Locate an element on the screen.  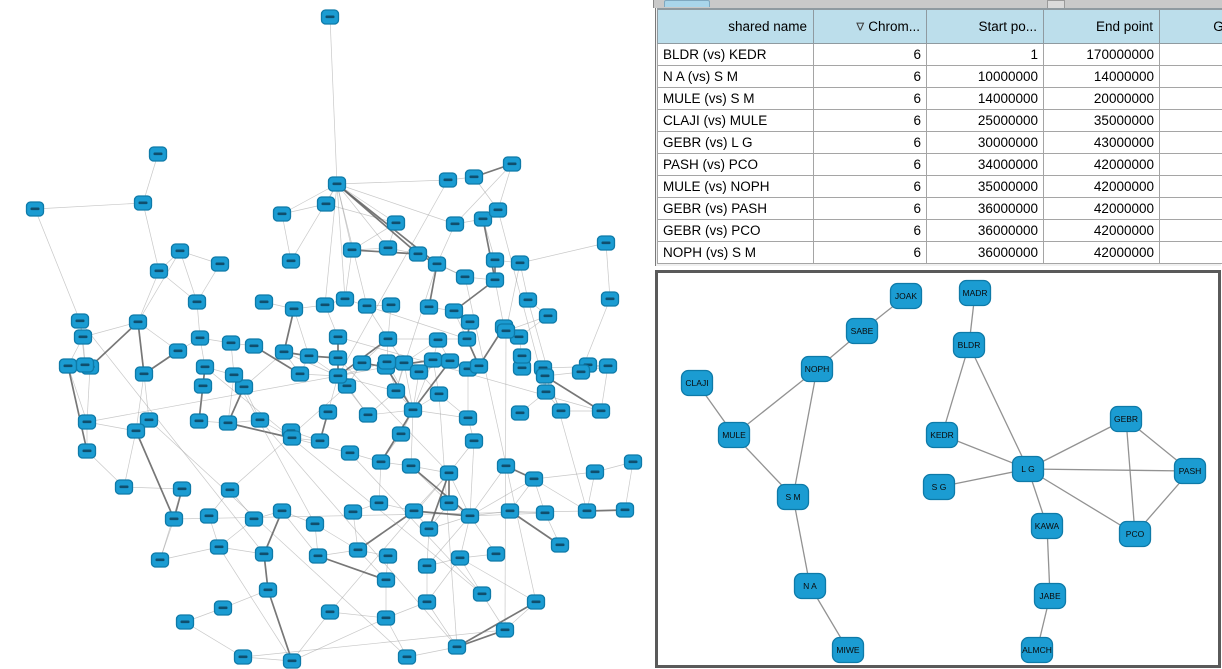
node-KAWA is located at coordinates (1047, 526).